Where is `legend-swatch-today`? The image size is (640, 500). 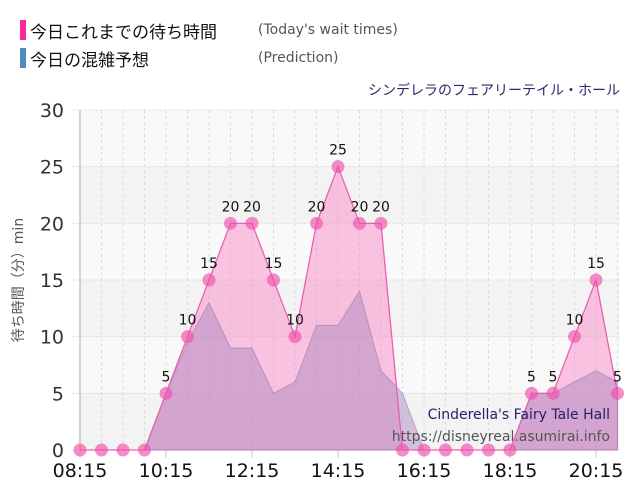
legend-swatch-today is located at coordinates (23, 30).